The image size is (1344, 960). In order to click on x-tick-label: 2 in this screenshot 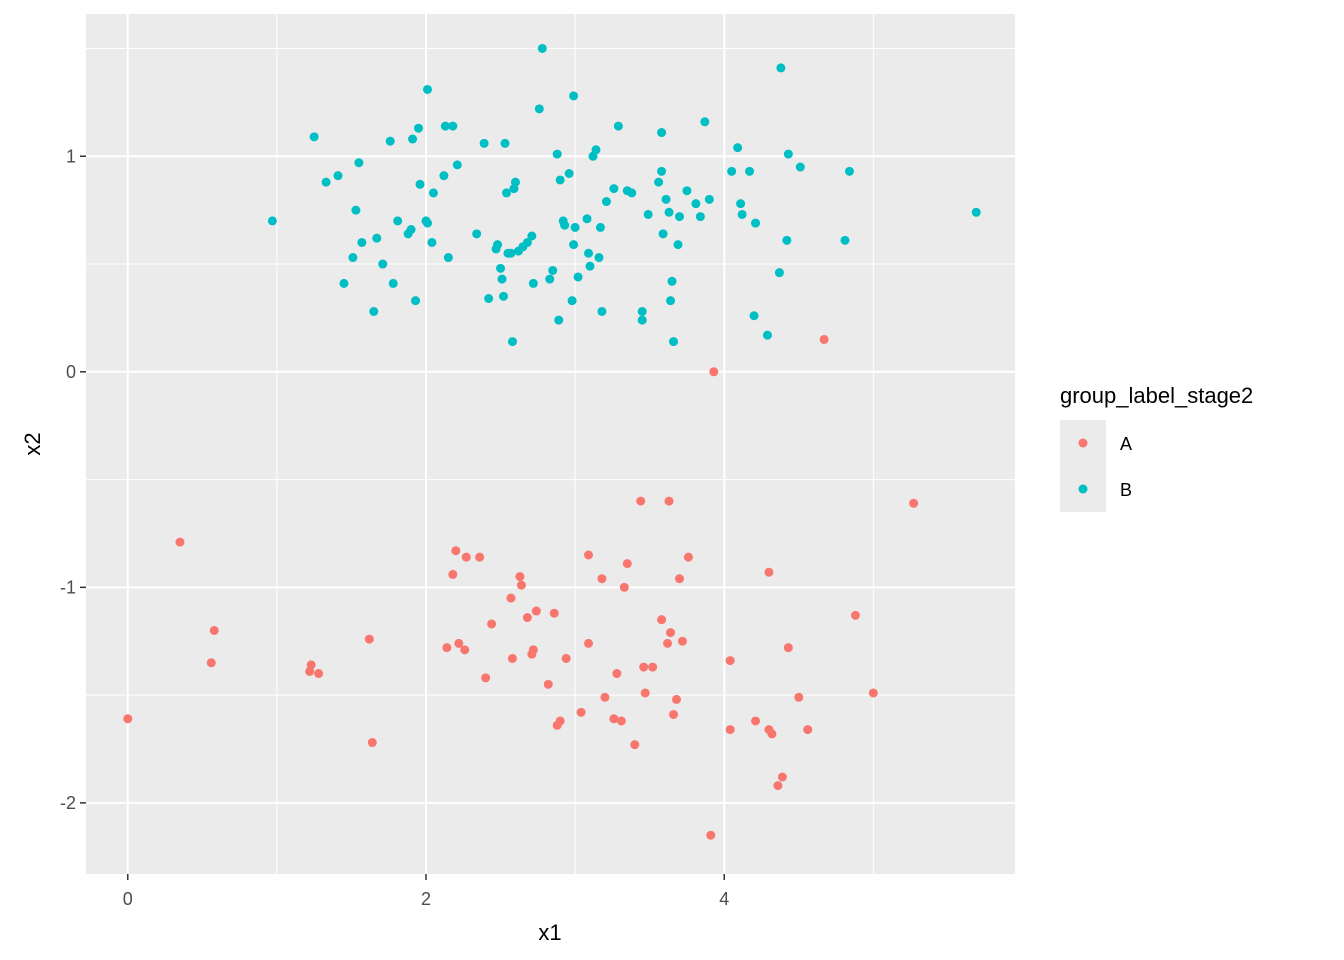, I will do `click(426, 899)`.